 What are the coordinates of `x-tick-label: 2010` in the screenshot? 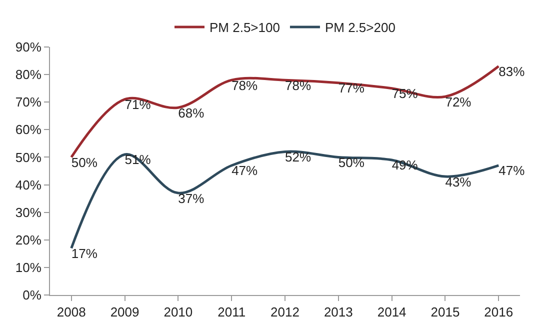 It's located at (178, 312).